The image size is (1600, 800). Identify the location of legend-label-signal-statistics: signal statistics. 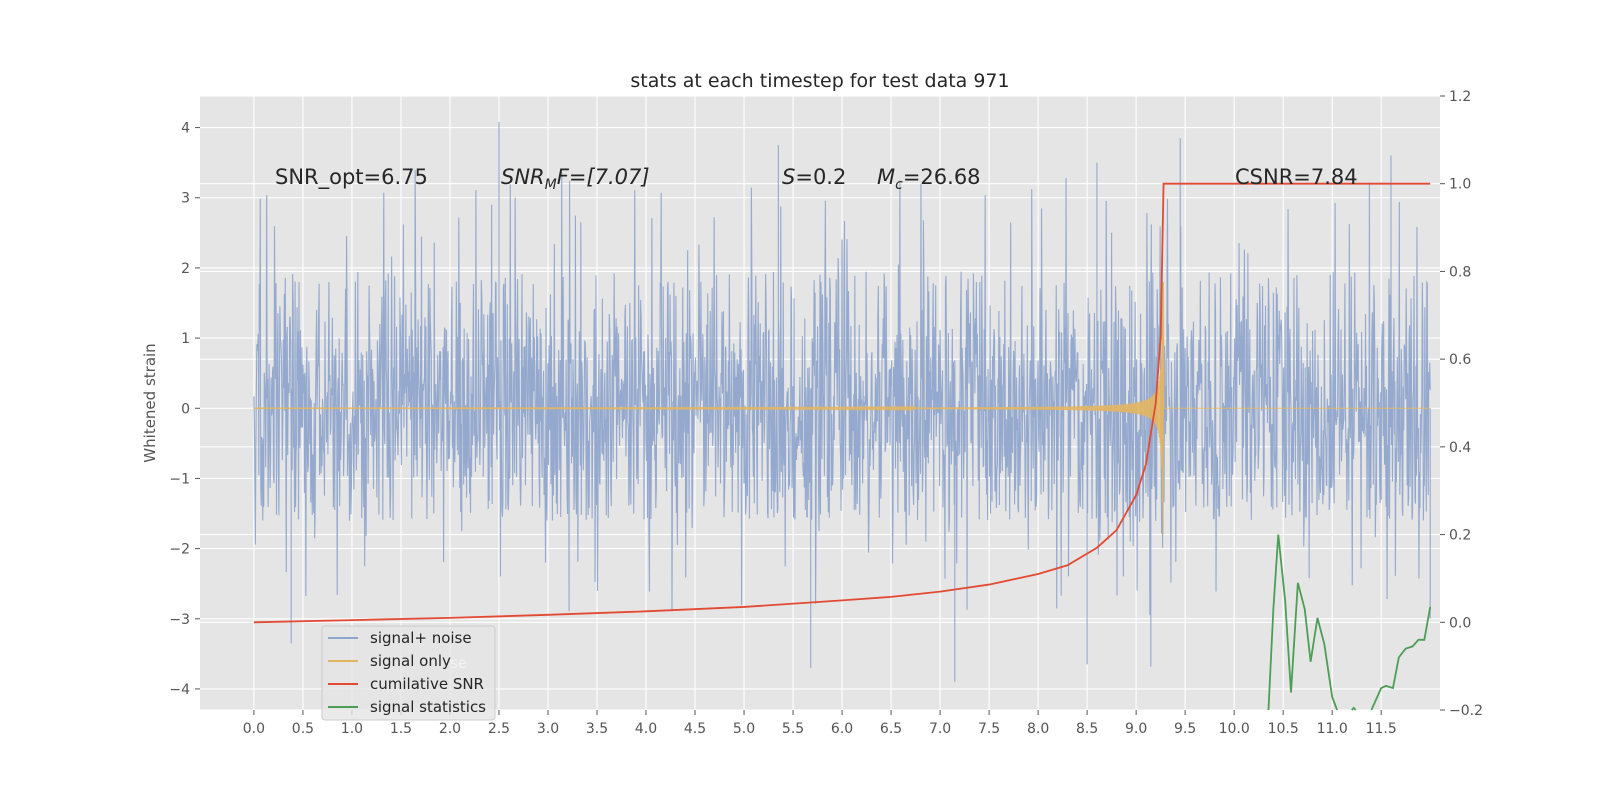
(428, 707).